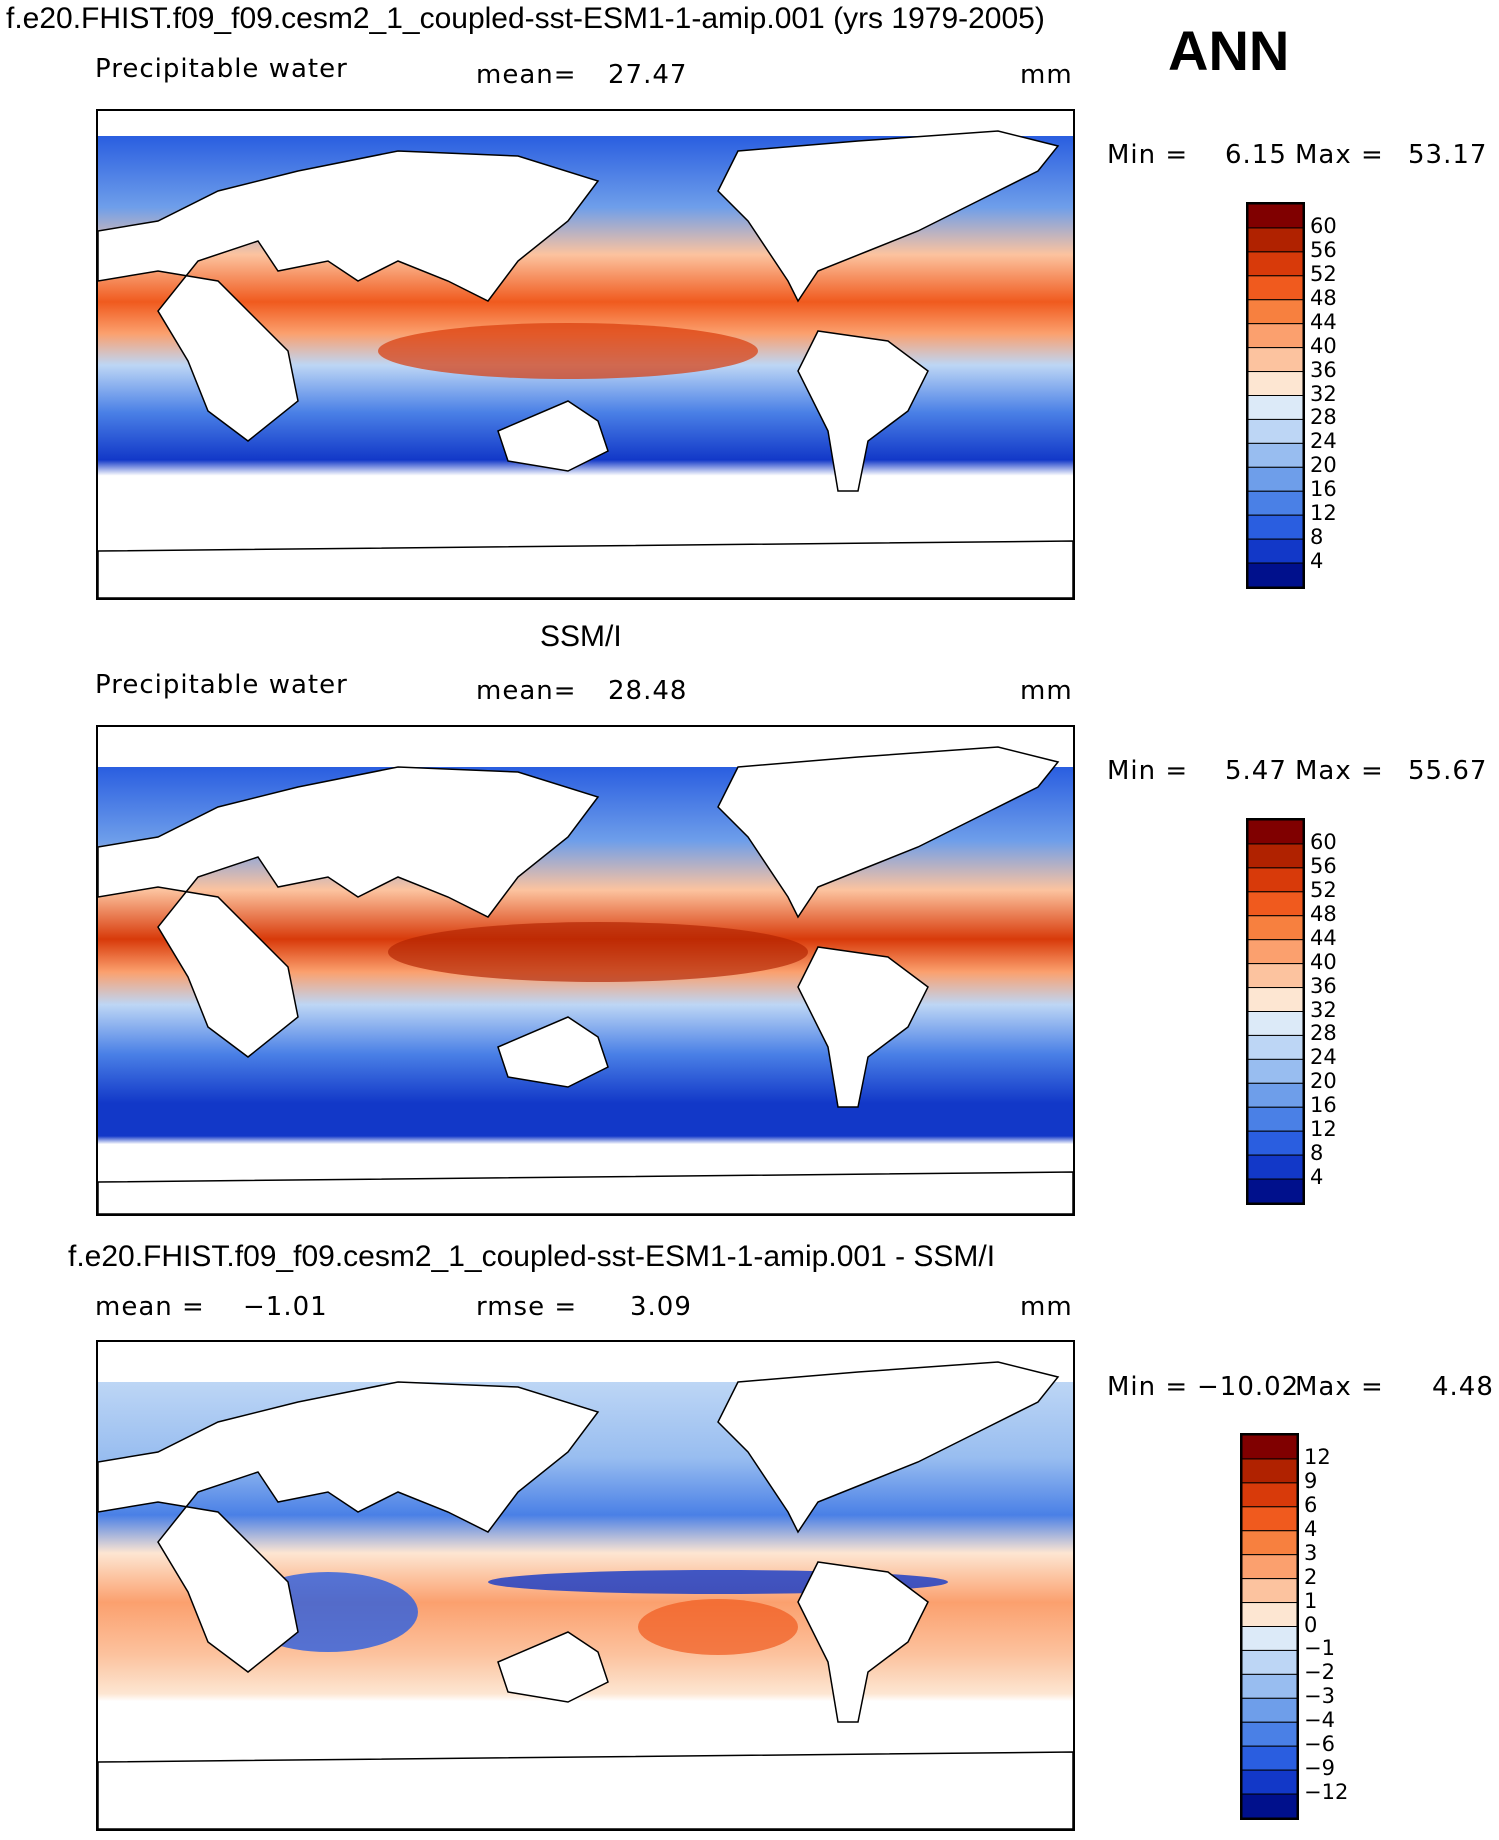 The width and height of the screenshot is (1499, 1840). Describe the element at coordinates (1319, 1744) in the screenshot. I see `panel-3-colorbar-label: −6` at that location.